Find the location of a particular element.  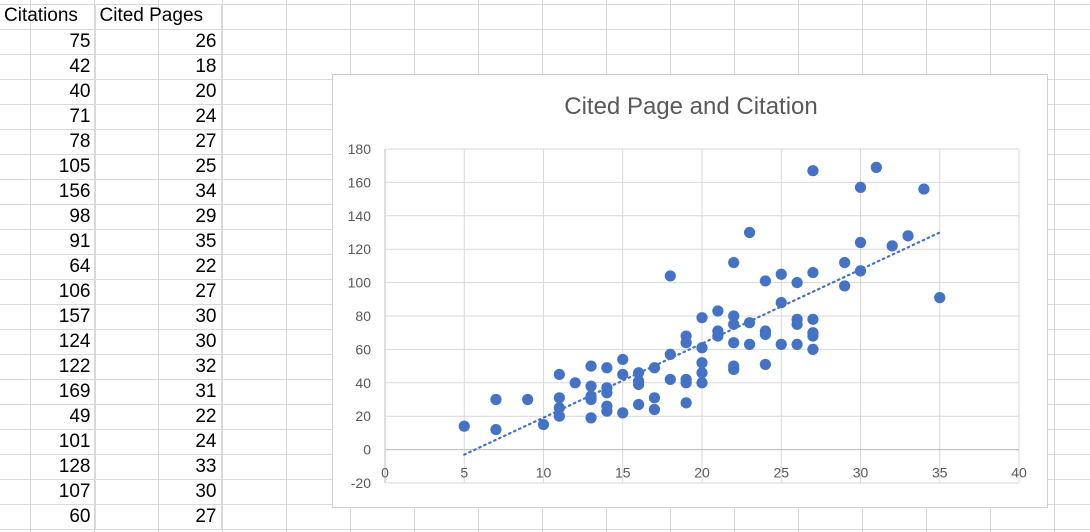

header-citations: Citations is located at coordinates (48, 17).